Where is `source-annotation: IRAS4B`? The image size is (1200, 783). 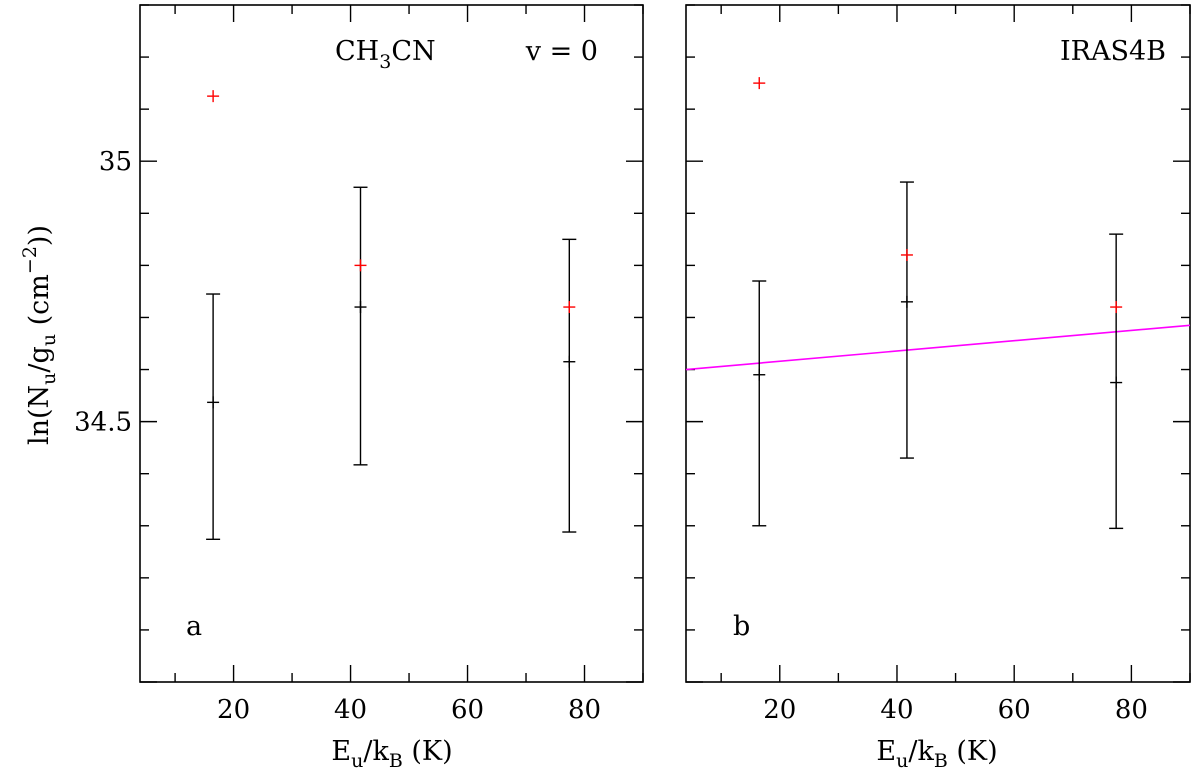
source-annotation: IRAS4B is located at coordinates (1113, 51).